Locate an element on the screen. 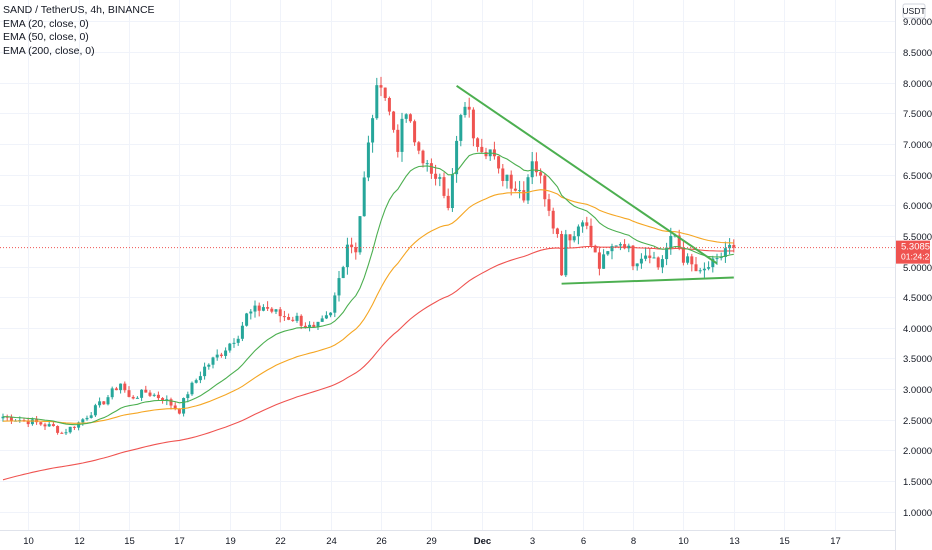 The height and width of the screenshot is (550, 932). price-tick-label: 1.0000 is located at coordinates (917, 513).